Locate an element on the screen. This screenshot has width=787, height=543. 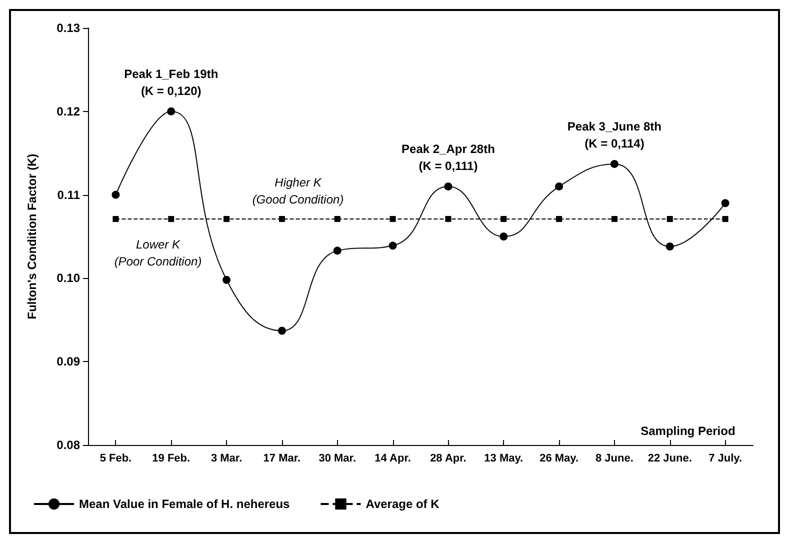
x-tick-label: 30 Mar. is located at coordinates (337, 458).